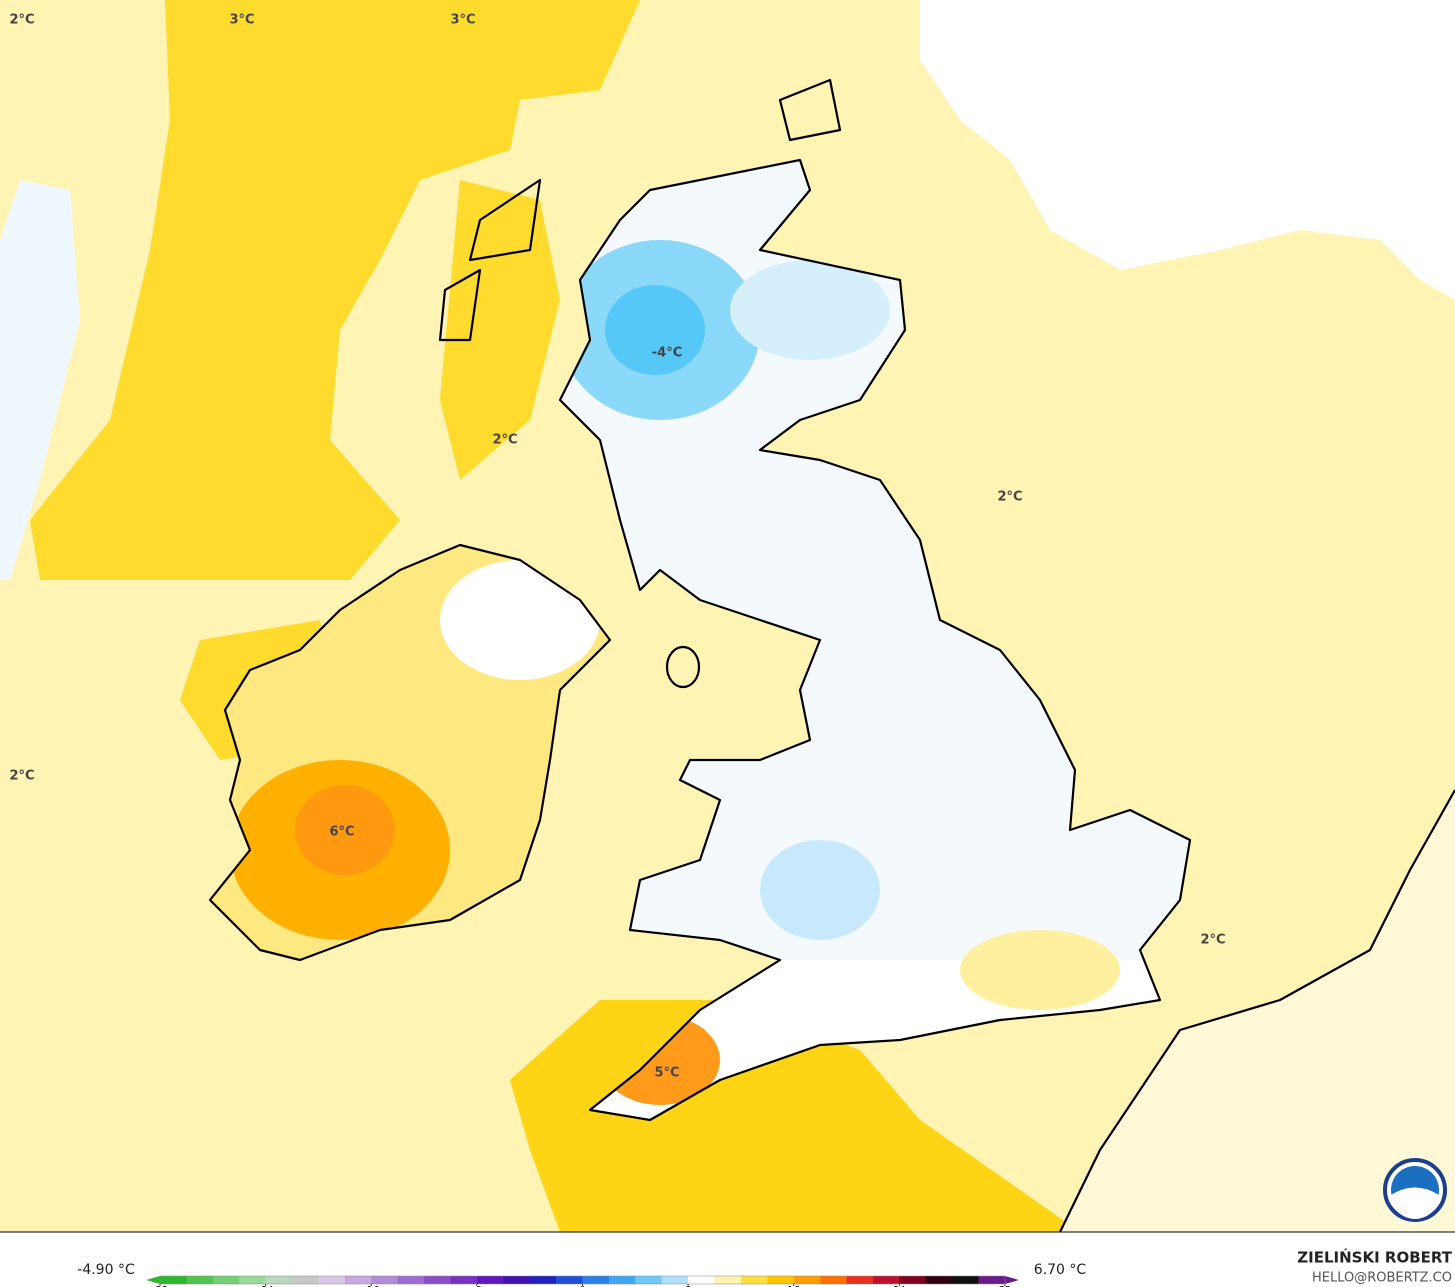  I want to click on tick-label: 0, so click(582, 1286).